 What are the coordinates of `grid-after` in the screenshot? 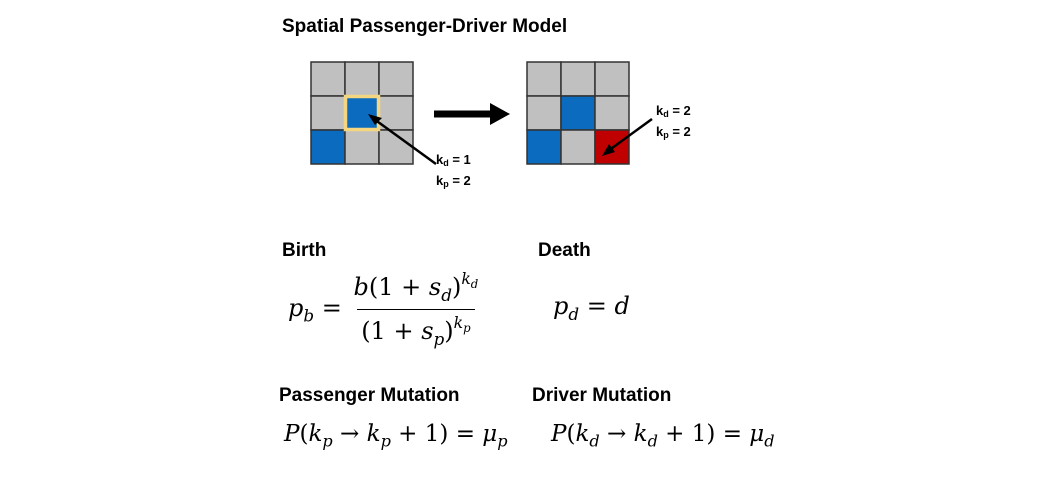 It's located at (578, 113).